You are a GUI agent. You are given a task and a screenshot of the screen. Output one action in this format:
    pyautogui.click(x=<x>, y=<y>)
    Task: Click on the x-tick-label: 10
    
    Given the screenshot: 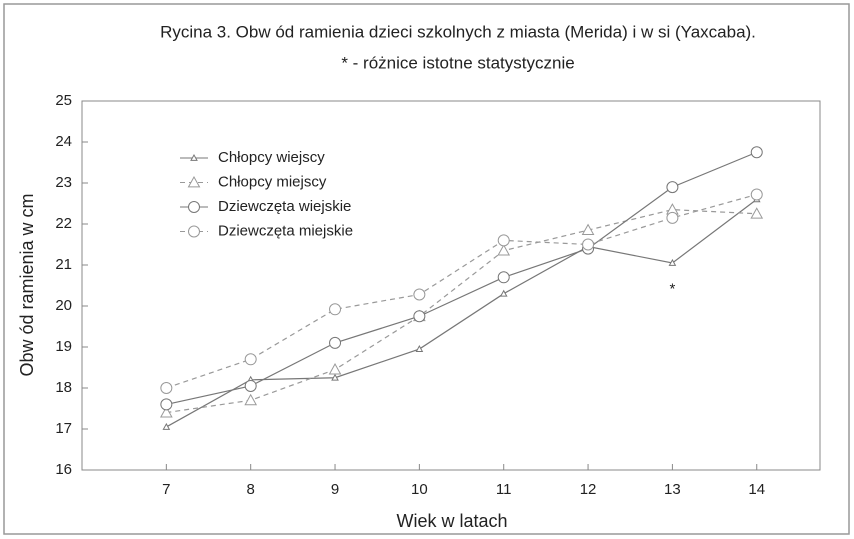 What is the action you would take?
    pyautogui.click(x=419, y=489)
    